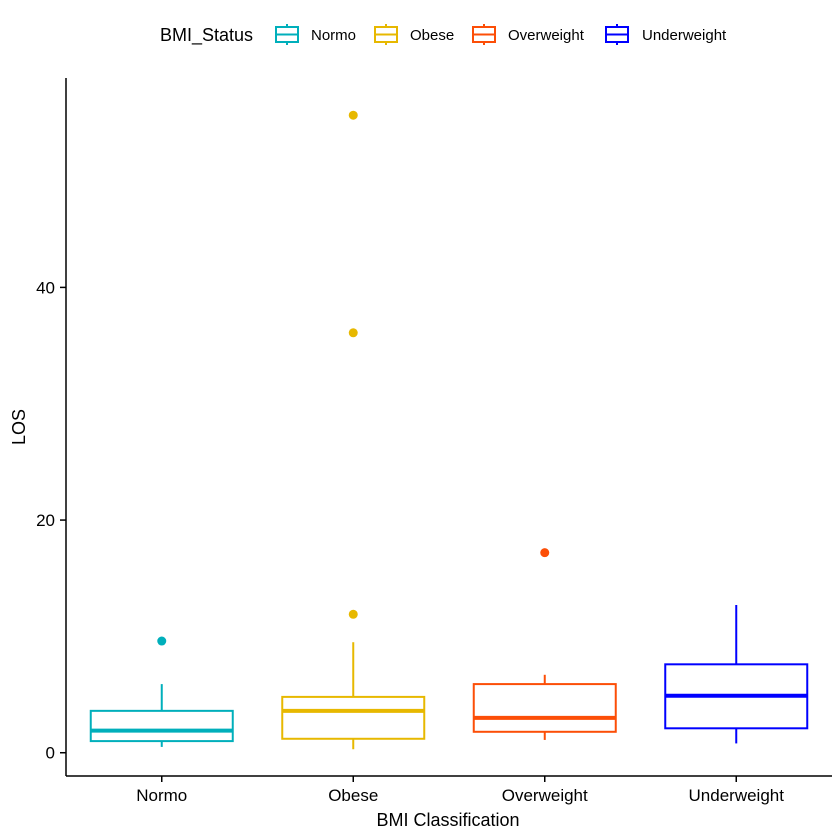  Describe the element at coordinates (287, 34) in the screenshot. I see `legend-key-normo` at that location.